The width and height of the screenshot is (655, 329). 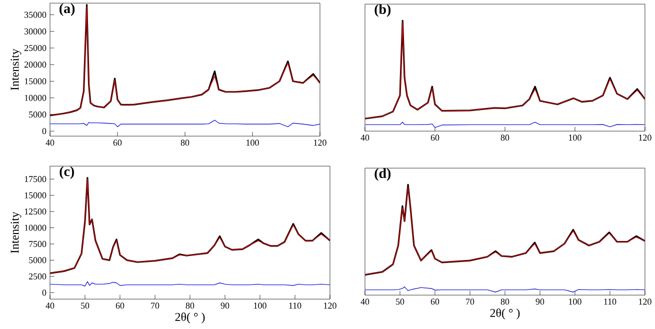 I want to click on y-tick-label: 25000, so click(x=35, y=47).